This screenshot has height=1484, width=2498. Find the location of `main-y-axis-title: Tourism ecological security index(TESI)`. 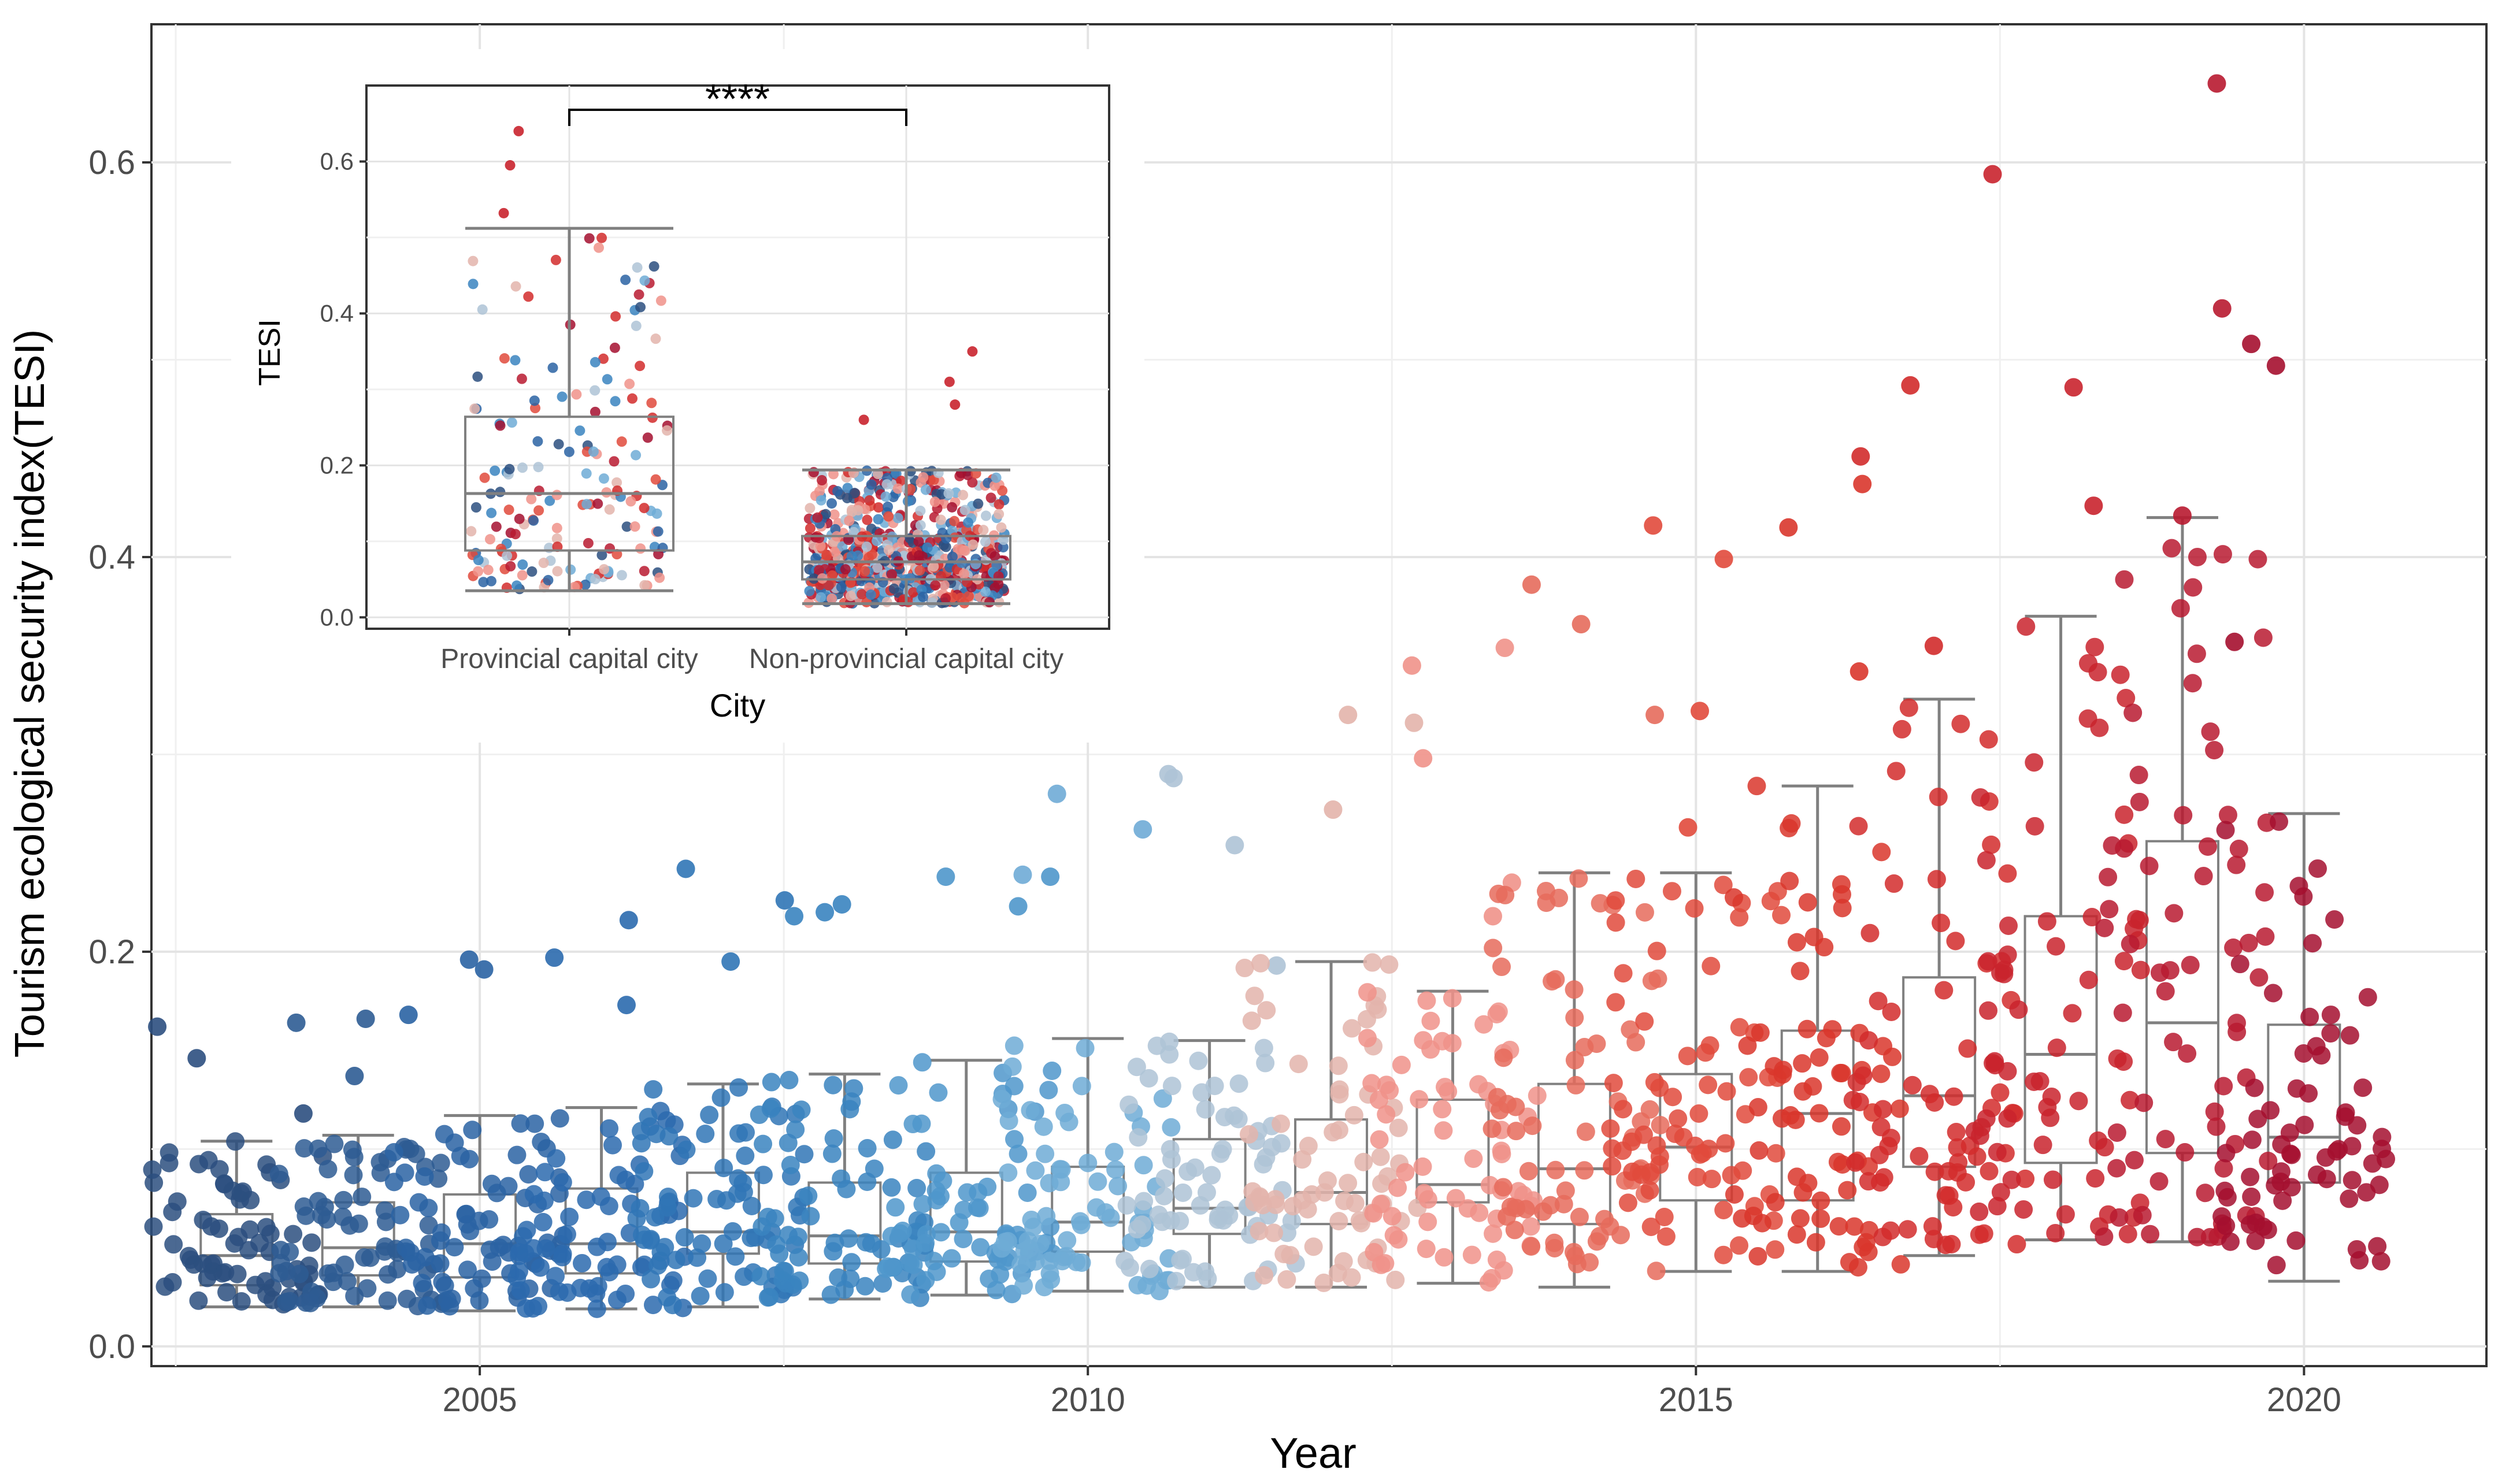

main-y-axis-title: Tourism ecological security index(TESI) is located at coordinates (30, 693).